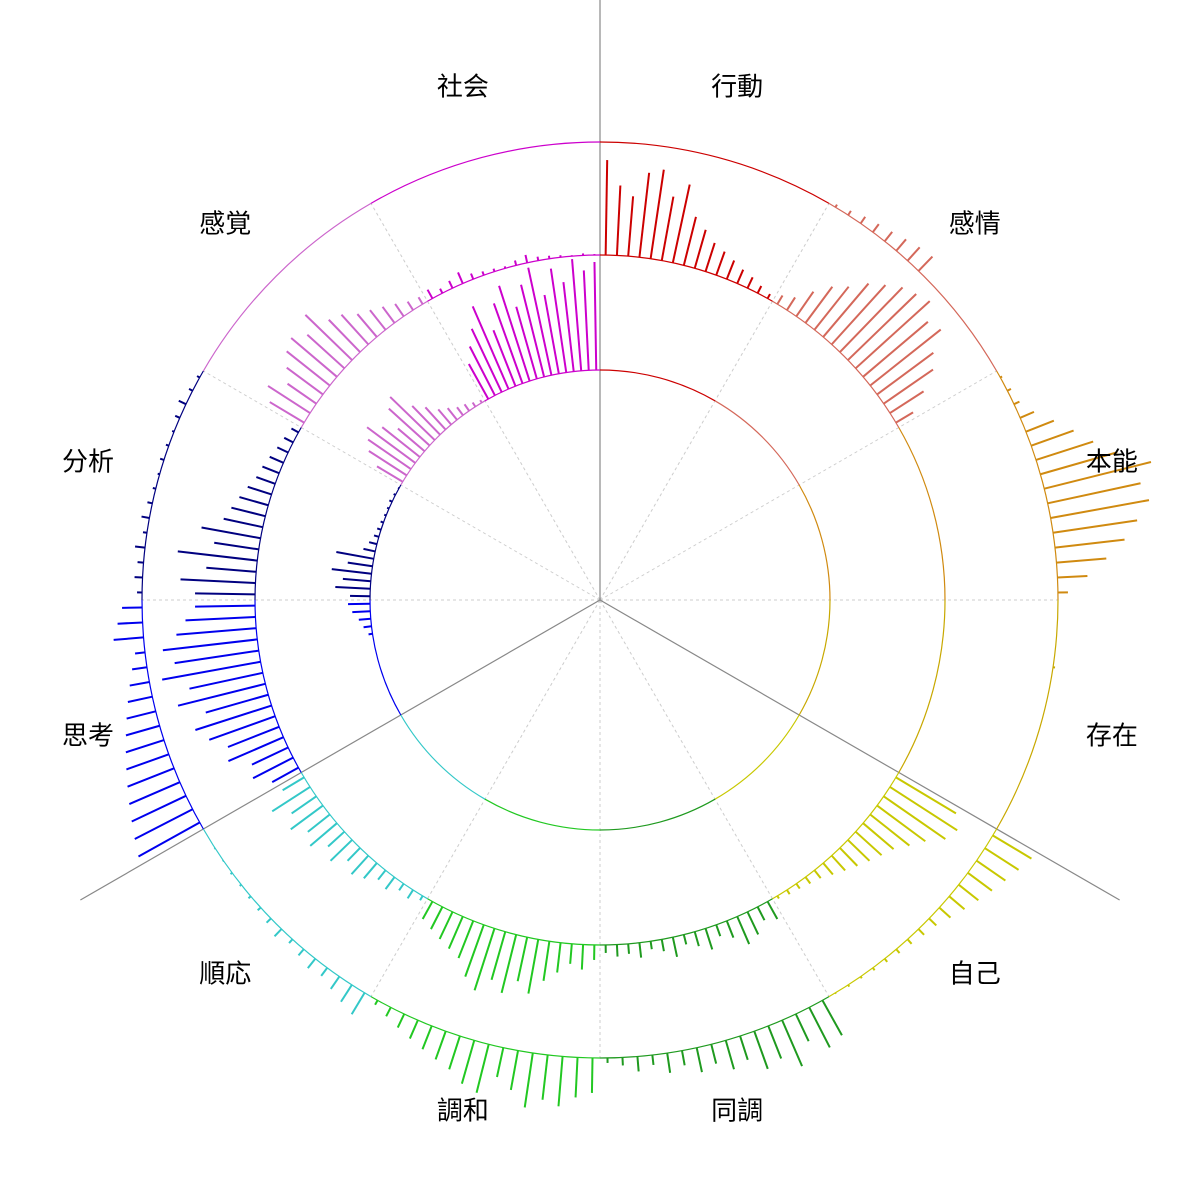  I want to click on sector-label: 感情, so click(975, 225).